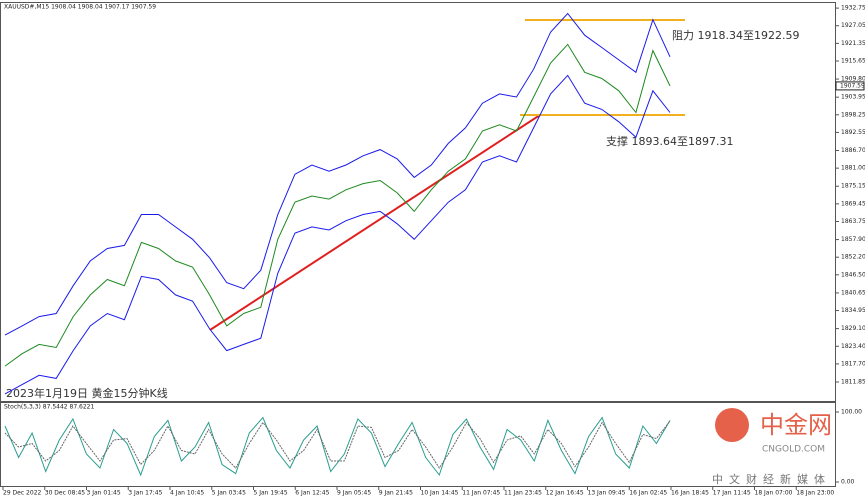 The width and height of the screenshot is (865, 501). I want to click on y-tick-label: 1886.70, so click(853, 150).